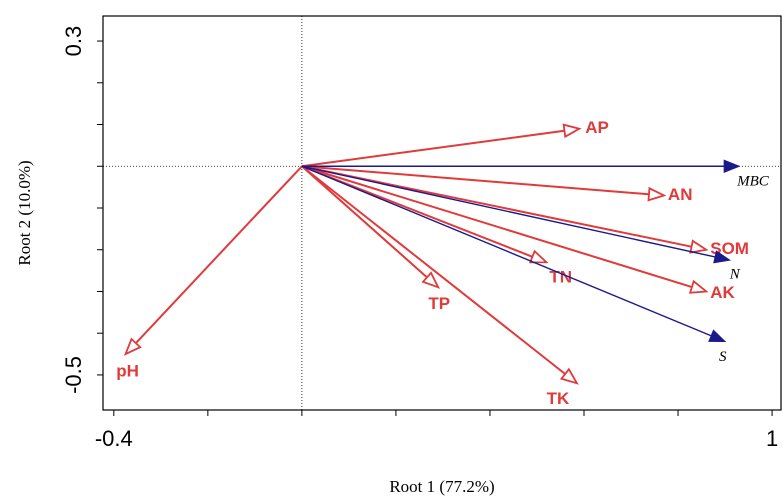 The width and height of the screenshot is (783, 502). Describe the element at coordinates (114, 438) in the screenshot. I see `x-tick-label: -0.4` at that location.